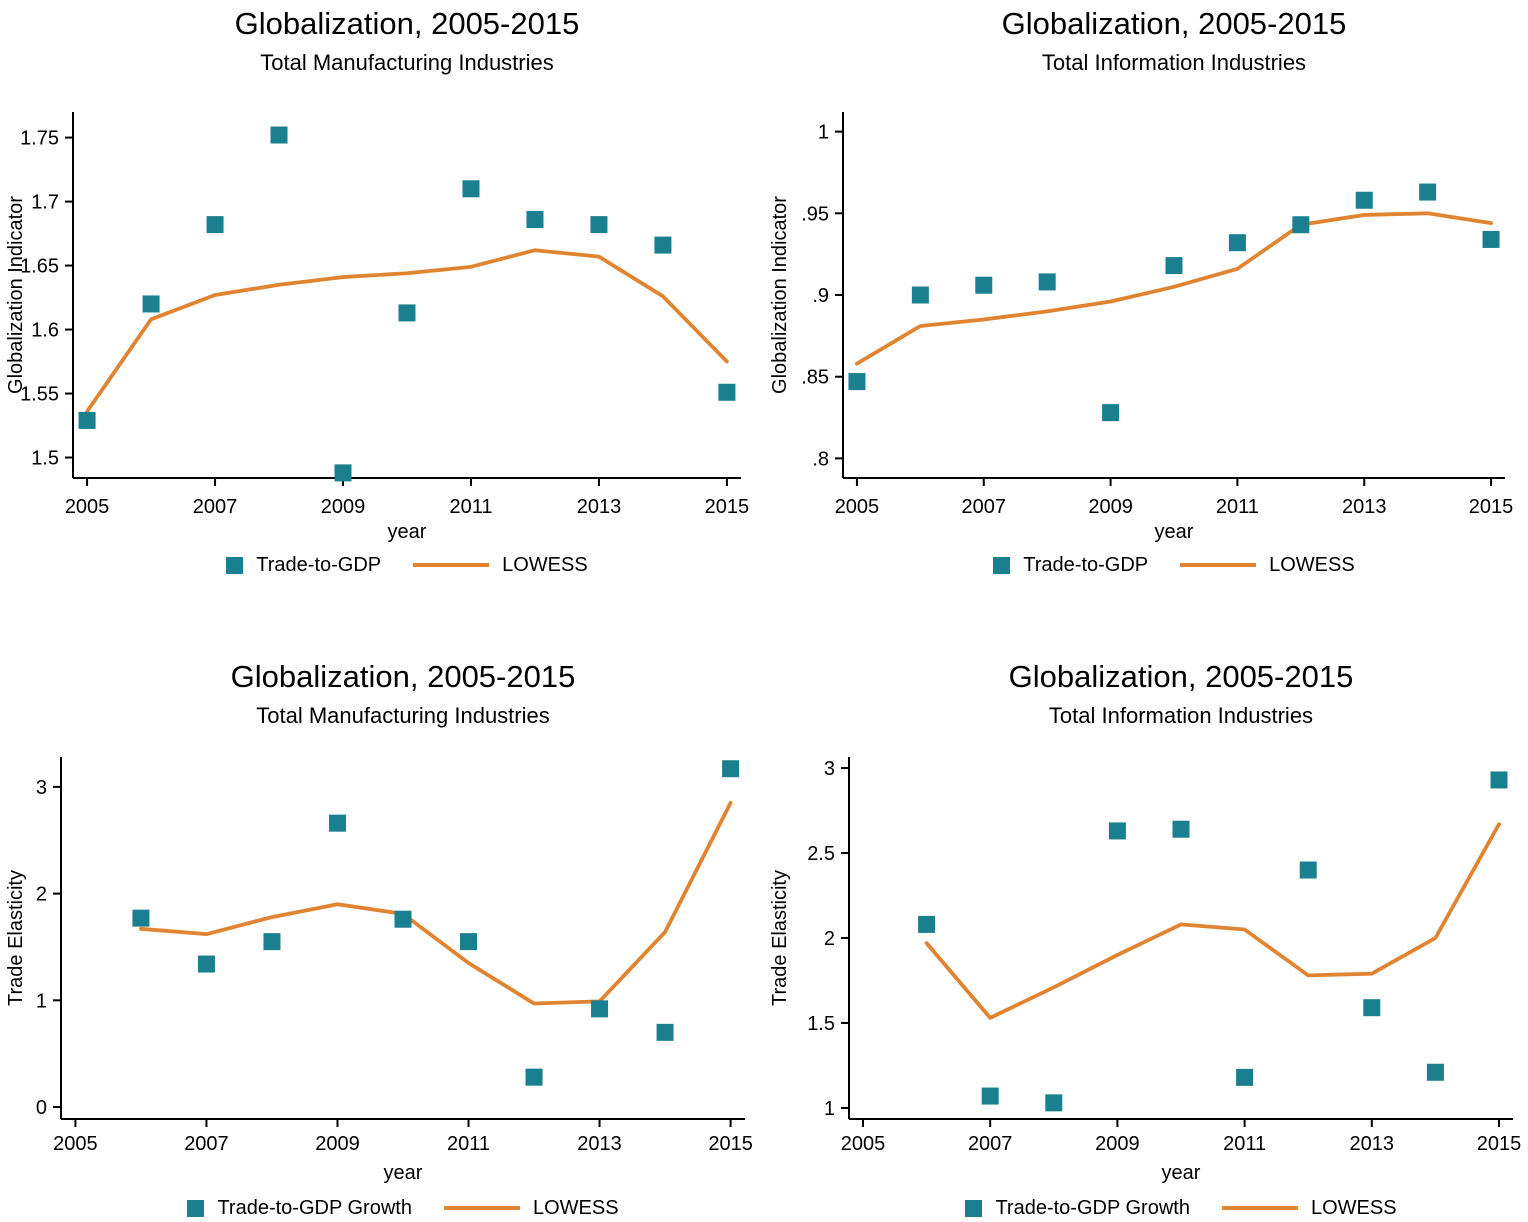 The width and height of the screenshot is (1528, 1222). Describe the element at coordinates (1160, 565) in the screenshot. I see `legend: Trade-to-GDP LOWESS` at that location.